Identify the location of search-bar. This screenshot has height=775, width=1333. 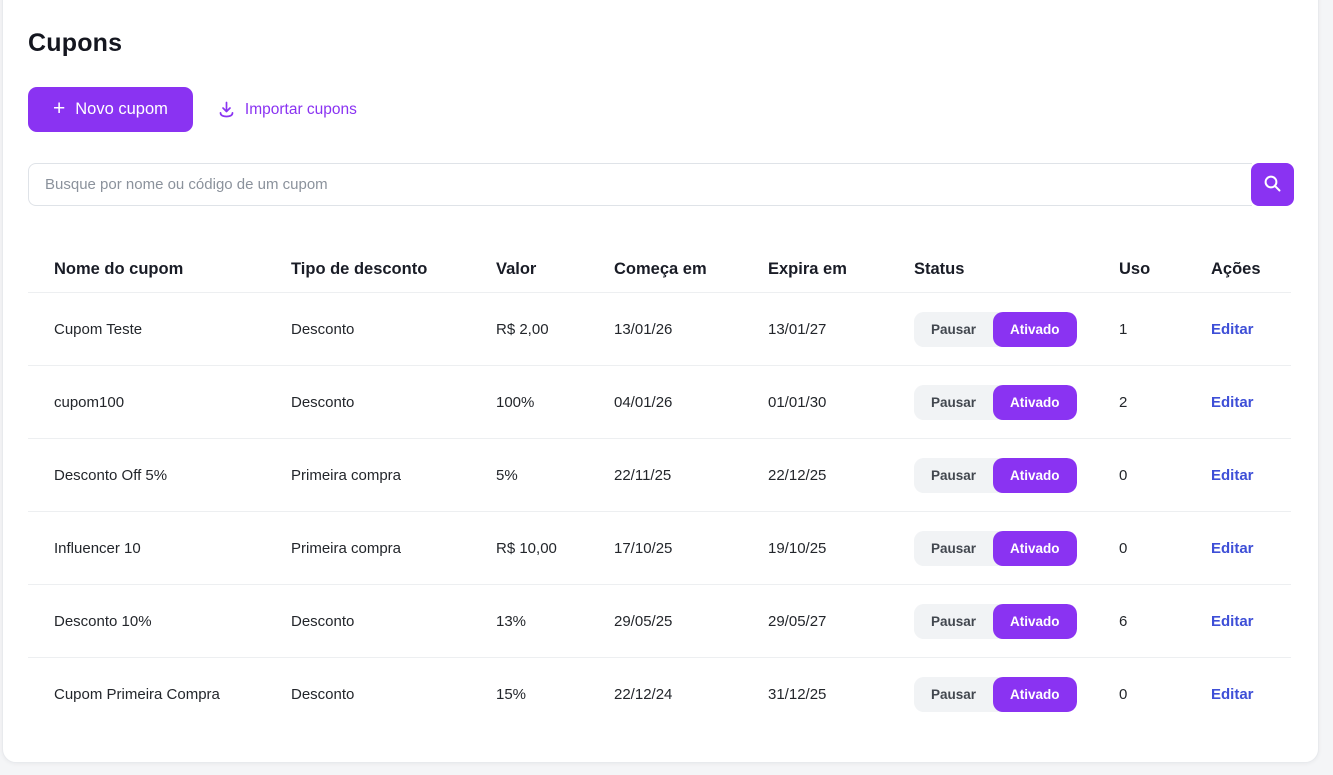
(661, 184).